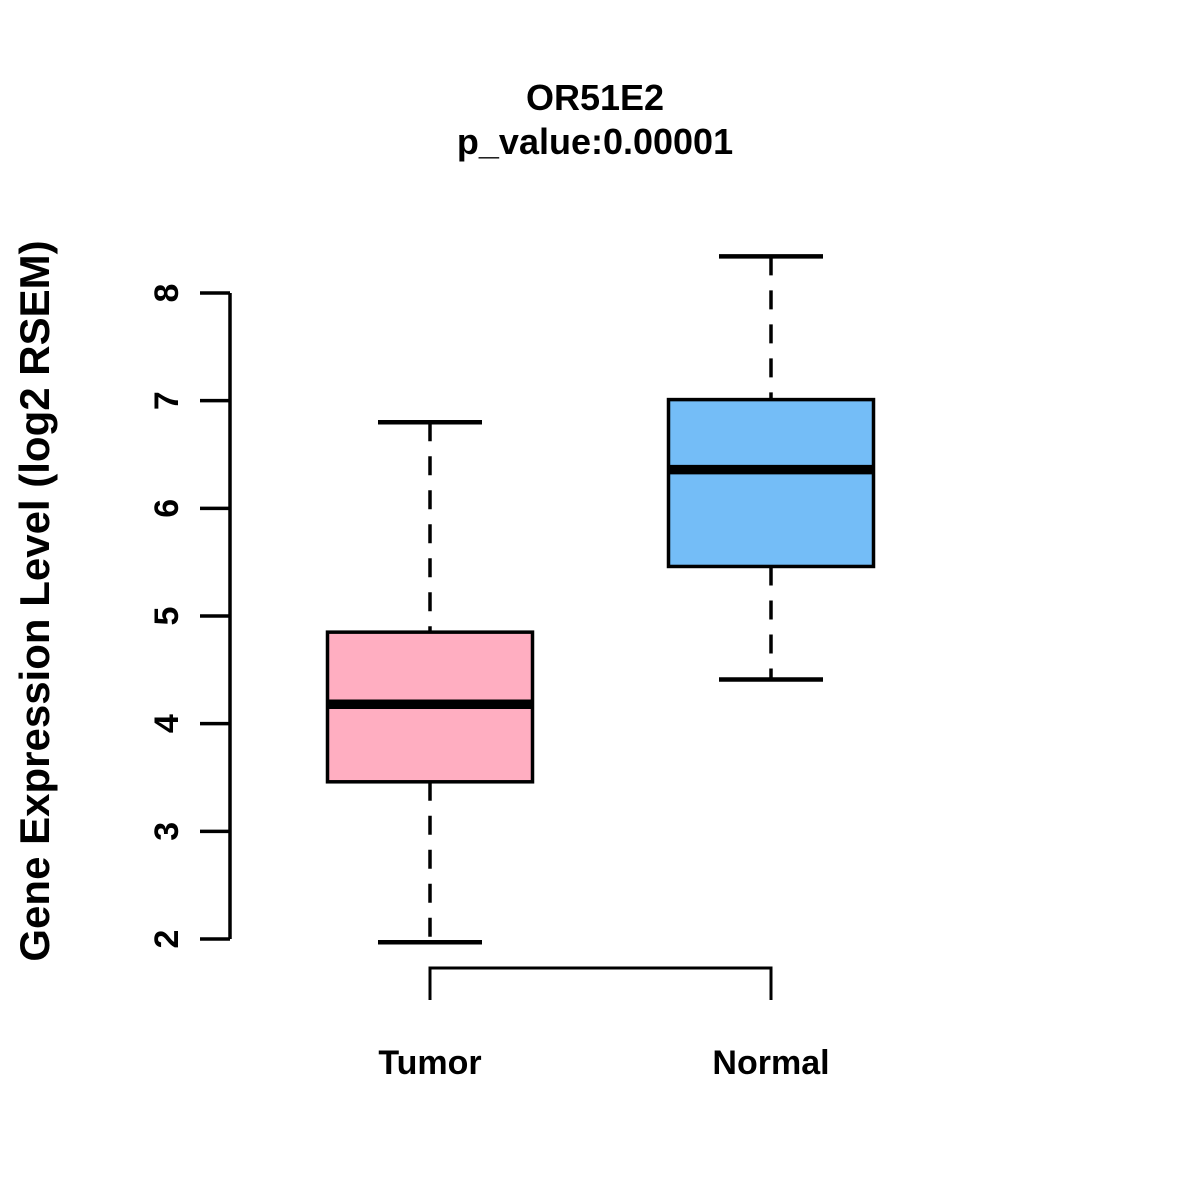 This screenshot has width=1200, height=1200. Describe the element at coordinates (595, 141) in the screenshot. I see `chart-subtitle-pvalue: p_value:0.00001` at that location.